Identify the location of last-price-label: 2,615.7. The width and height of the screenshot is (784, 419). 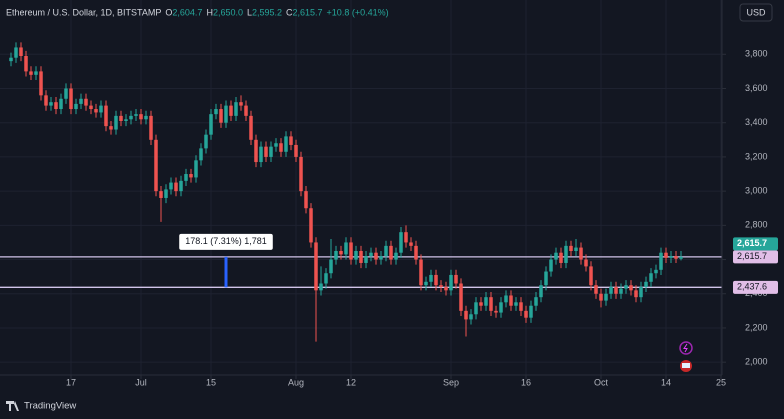
(752, 243).